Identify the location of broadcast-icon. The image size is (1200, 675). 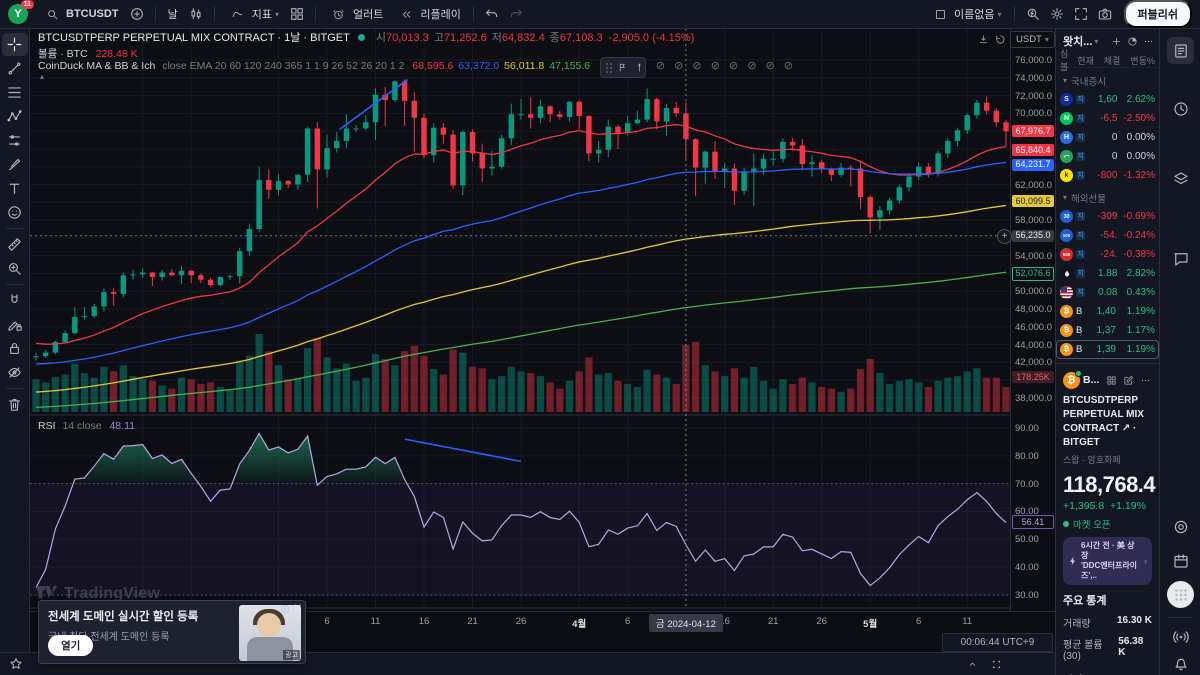
(1180, 636).